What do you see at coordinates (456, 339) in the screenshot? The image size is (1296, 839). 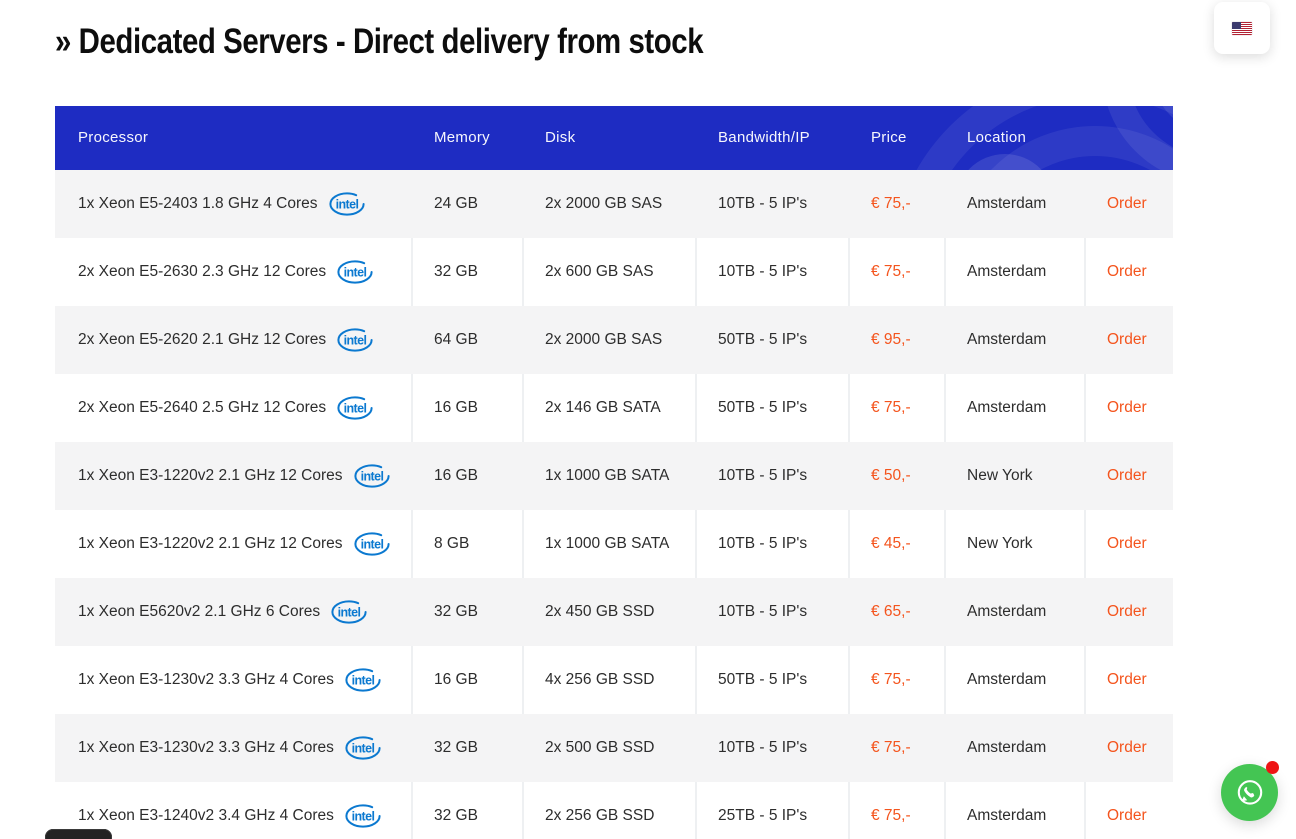 I see `memory-cell: 64 GB` at bounding box center [456, 339].